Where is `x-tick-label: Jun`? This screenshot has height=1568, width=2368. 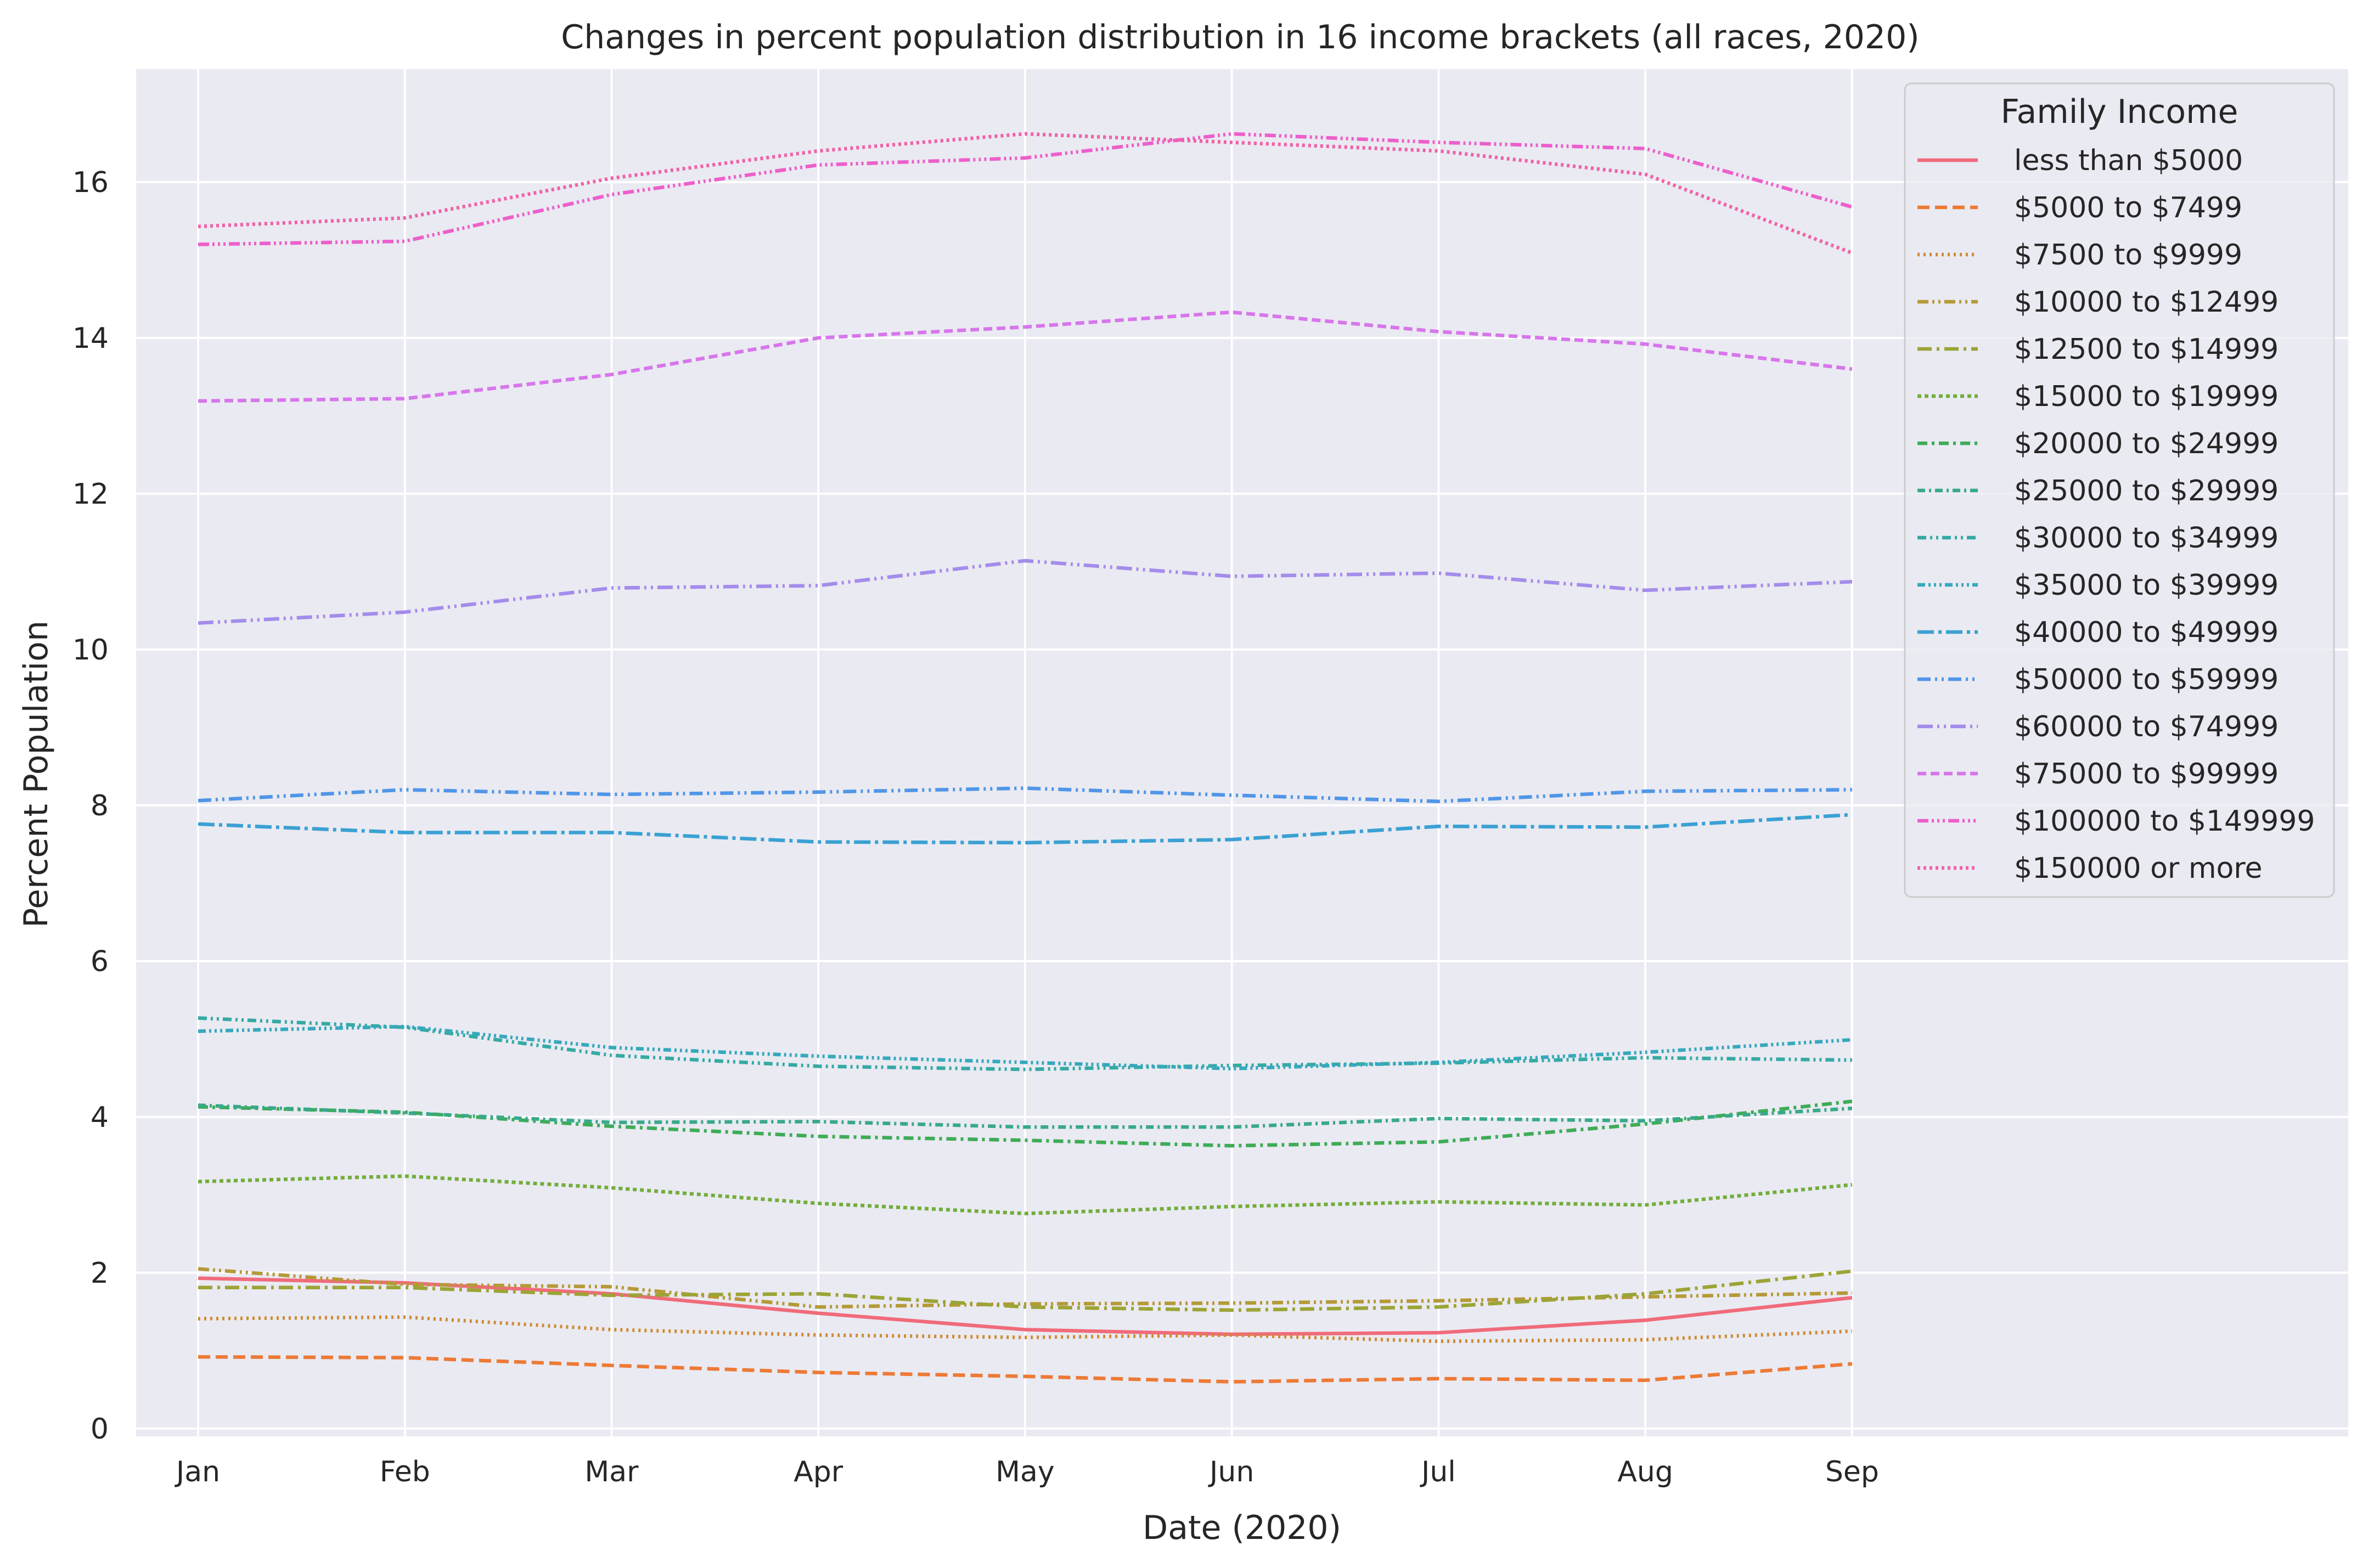 x-tick-label: Jun is located at coordinates (1231, 1472).